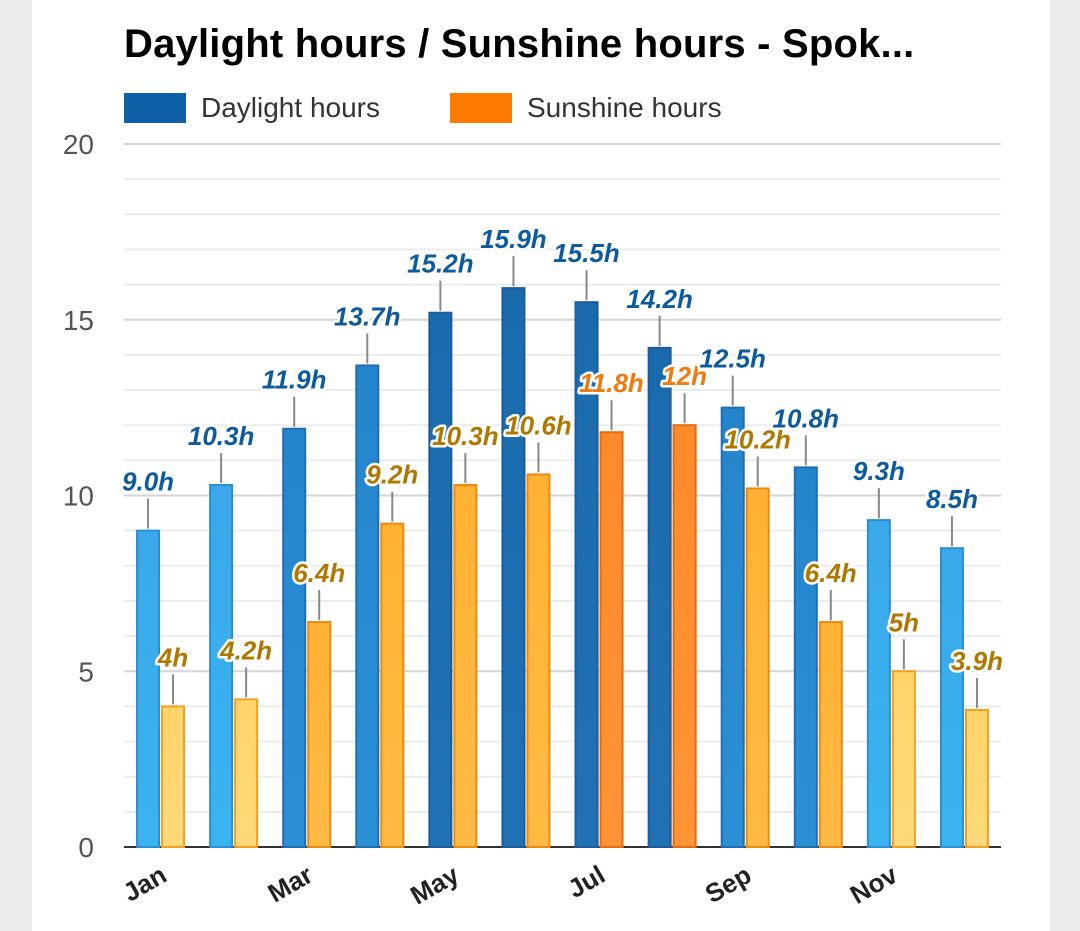  I want to click on y-axis-ticks: 0 5 10 15 20, so click(78, 496).